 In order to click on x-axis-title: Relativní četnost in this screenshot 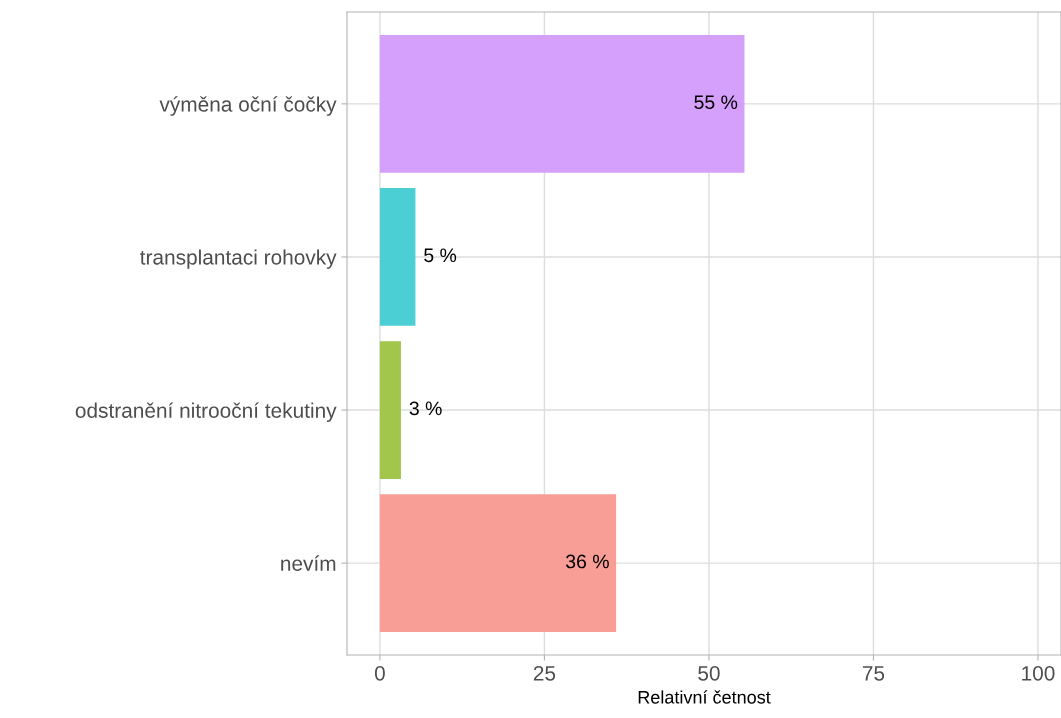, I will do `click(704, 697)`.